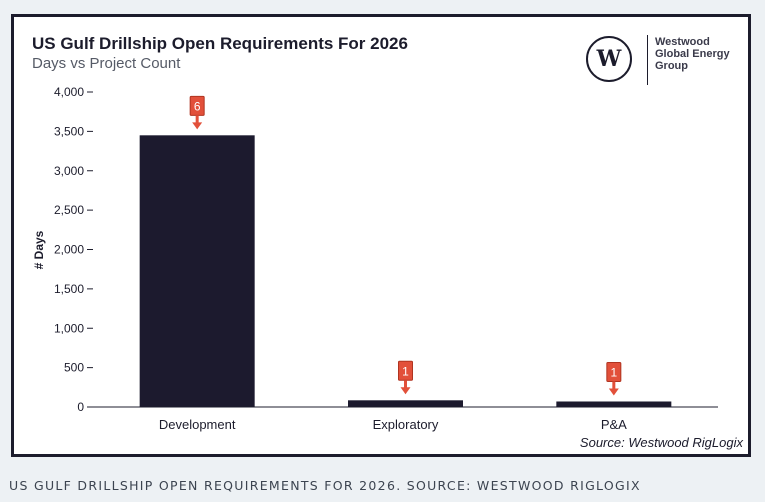 This screenshot has height=502, width=765. Describe the element at coordinates (69, 92) in the screenshot. I see `y-tick-label: 4,000` at that location.